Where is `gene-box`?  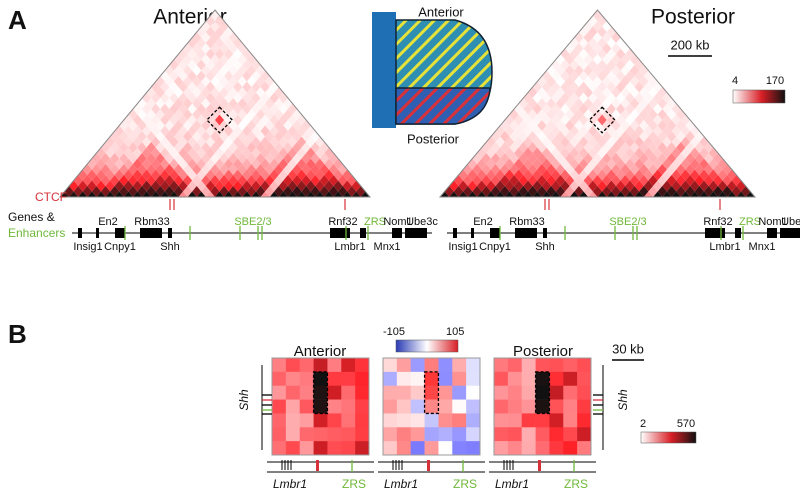
gene-box is located at coordinates (170, 233).